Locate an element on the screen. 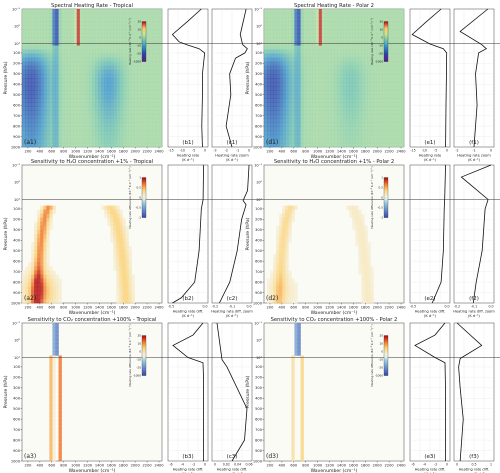 The image size is (500, 473). panel-title: Spectral Heating Rate - Tropical is located at coordinates (92, 6).